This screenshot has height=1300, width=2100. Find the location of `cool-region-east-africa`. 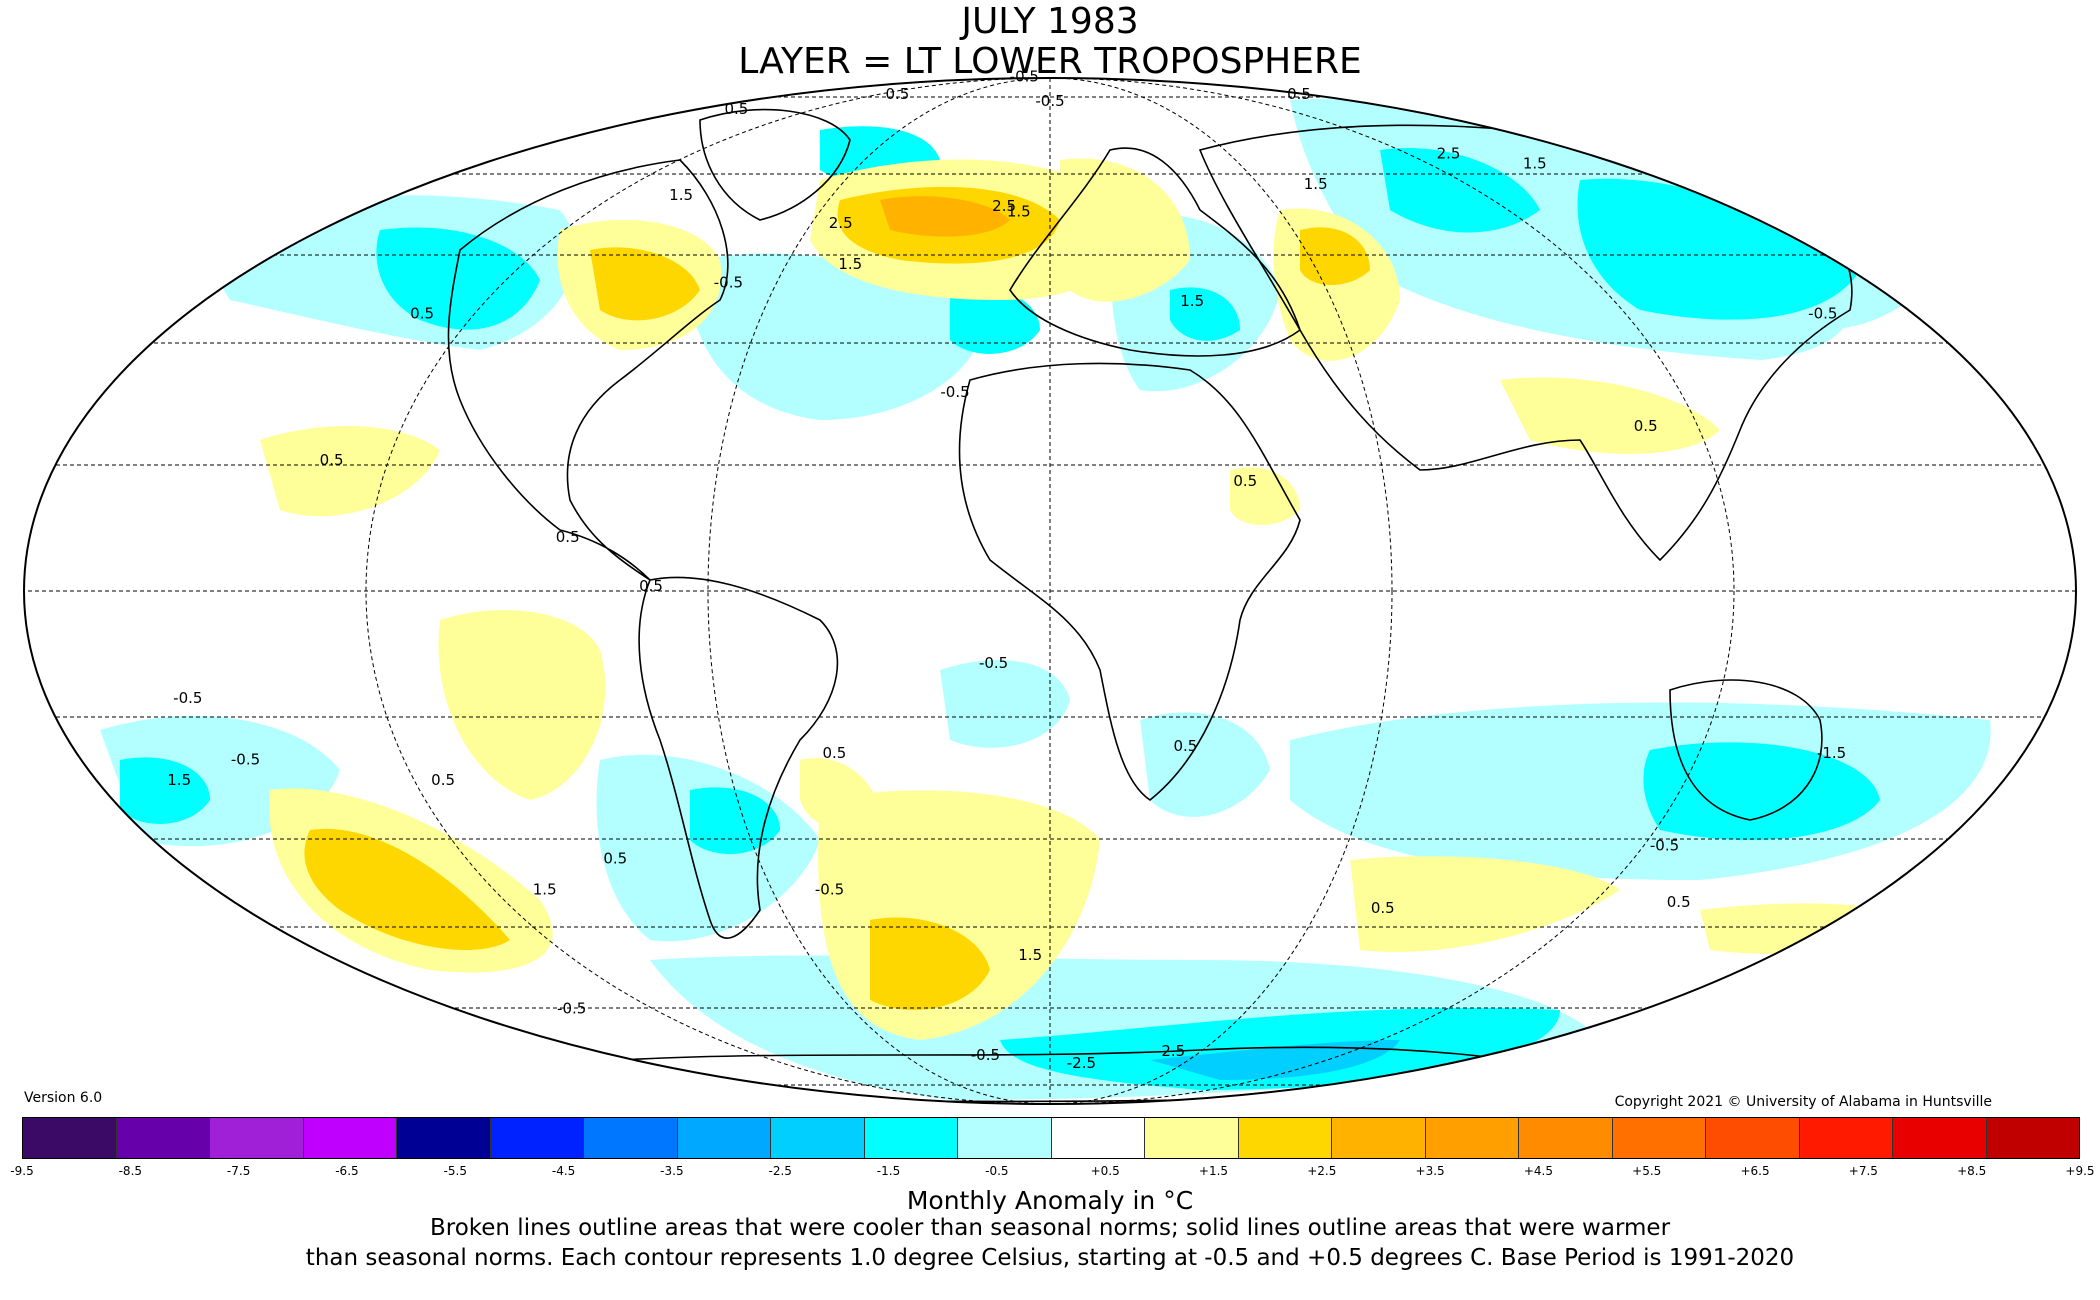

cool-region-east-africa is located at coordinates (1205, 764).